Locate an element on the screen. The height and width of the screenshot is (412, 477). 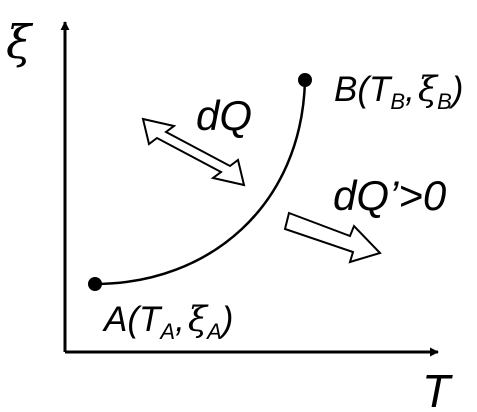
point-b-label: B(TB,ξB) is located at coordinates (398, 92).